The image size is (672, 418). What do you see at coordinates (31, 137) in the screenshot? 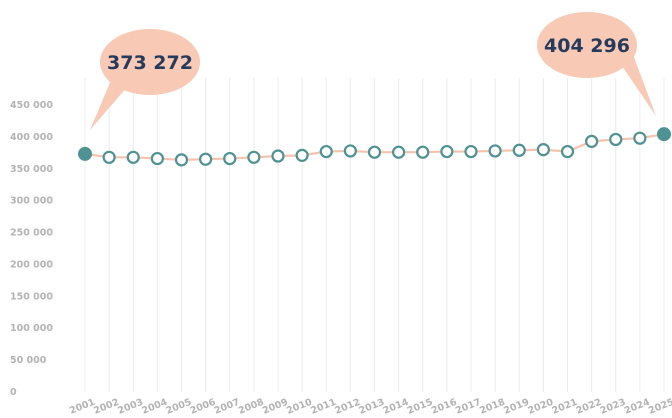
I see `y-tick-label: 400 000` at bounding box center [31, 137].